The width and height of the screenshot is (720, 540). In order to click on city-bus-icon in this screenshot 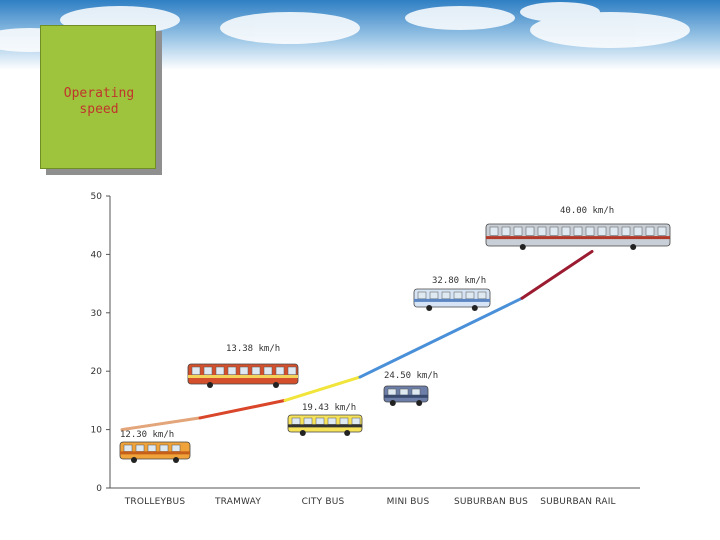, I will do `click(325, 425)`.